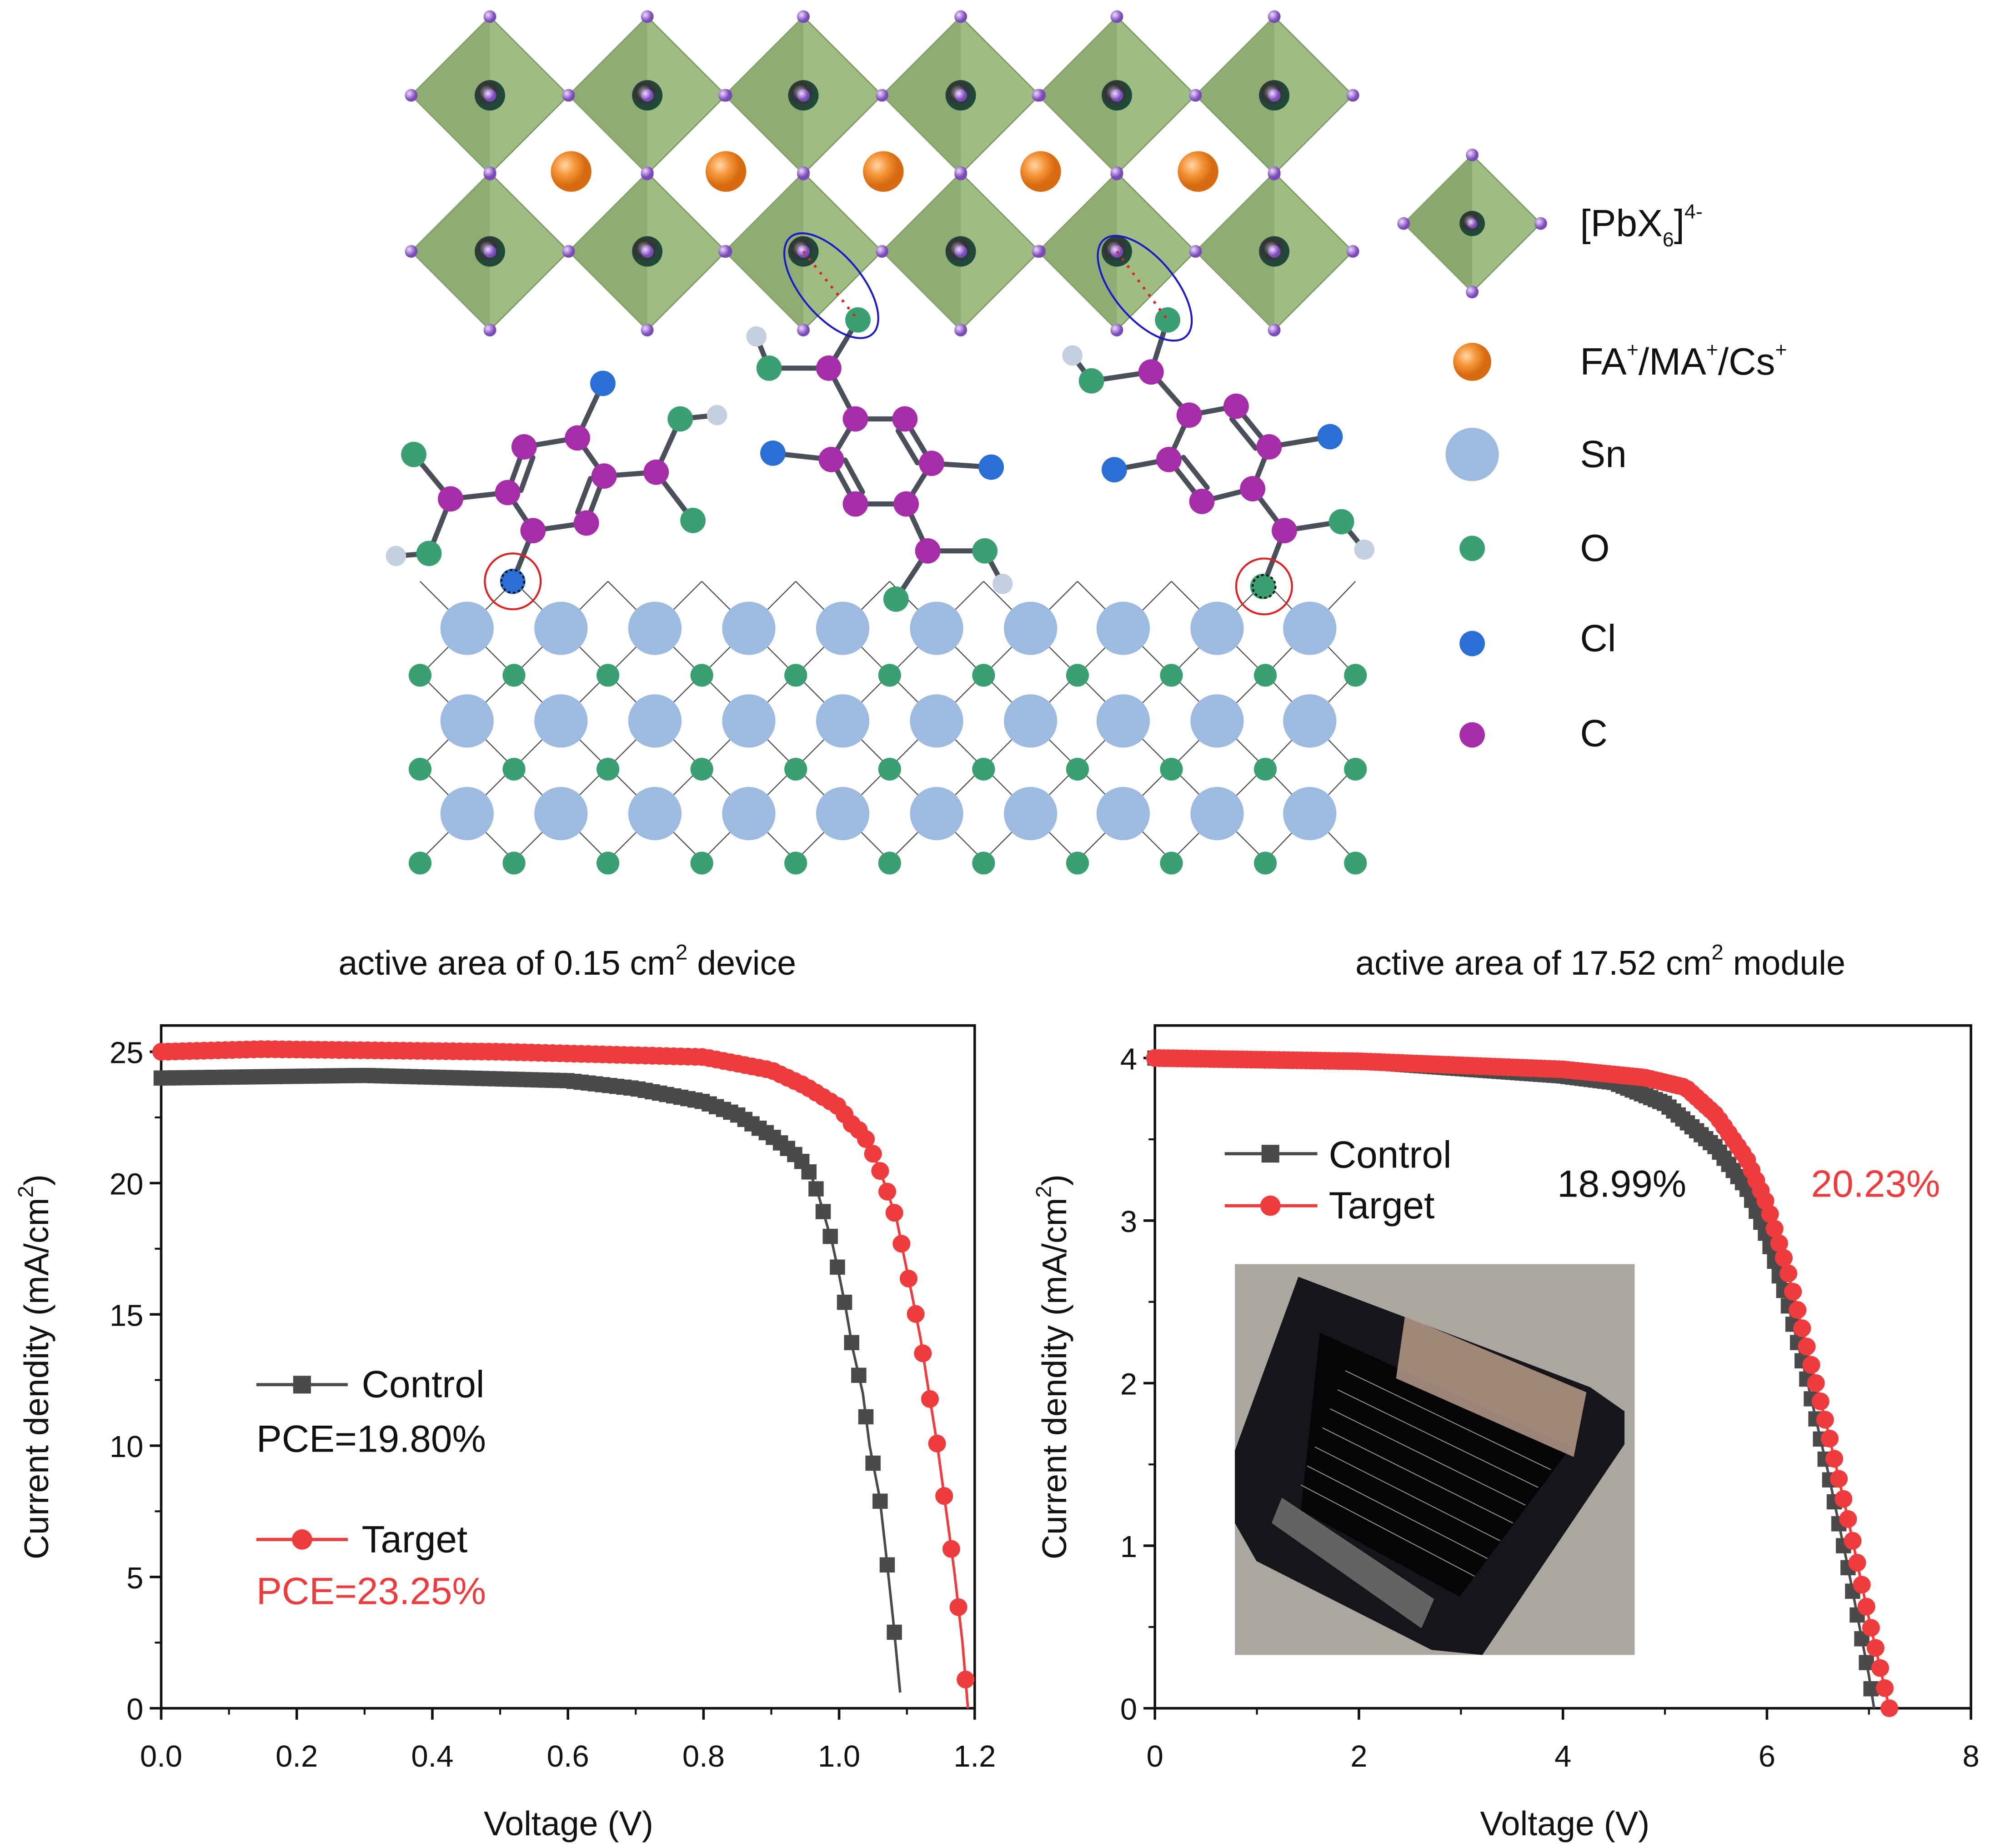  Describe the element at coordinates (371, 1488) in the screenshot. I see `legend: Control PCE=19.80% Target PCE=23.25%` at that location.